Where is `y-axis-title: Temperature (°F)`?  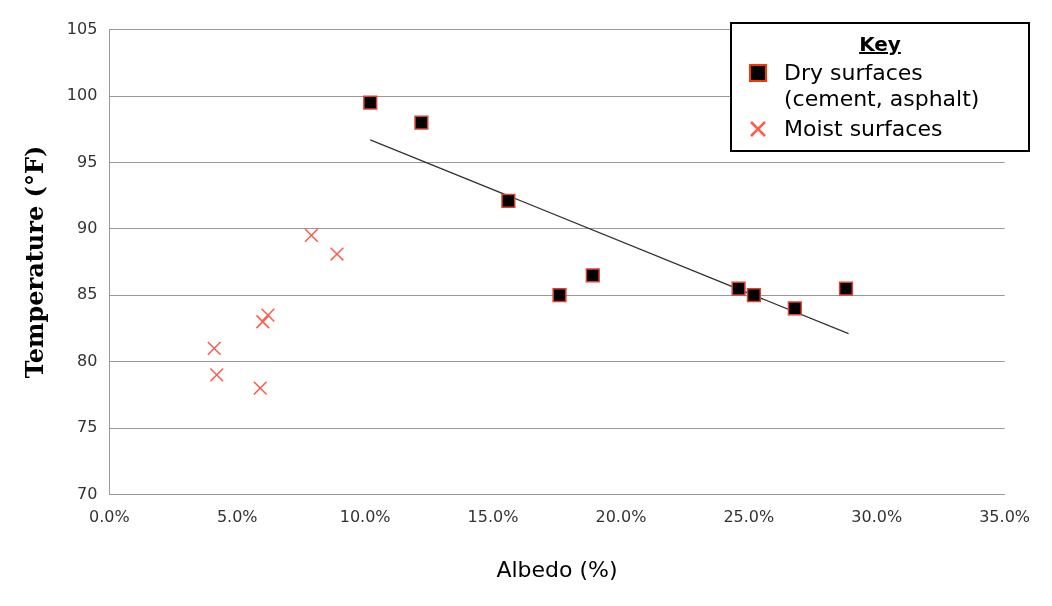 y-axis-title: Temperature (°F) is located at coordinates (34, 262).